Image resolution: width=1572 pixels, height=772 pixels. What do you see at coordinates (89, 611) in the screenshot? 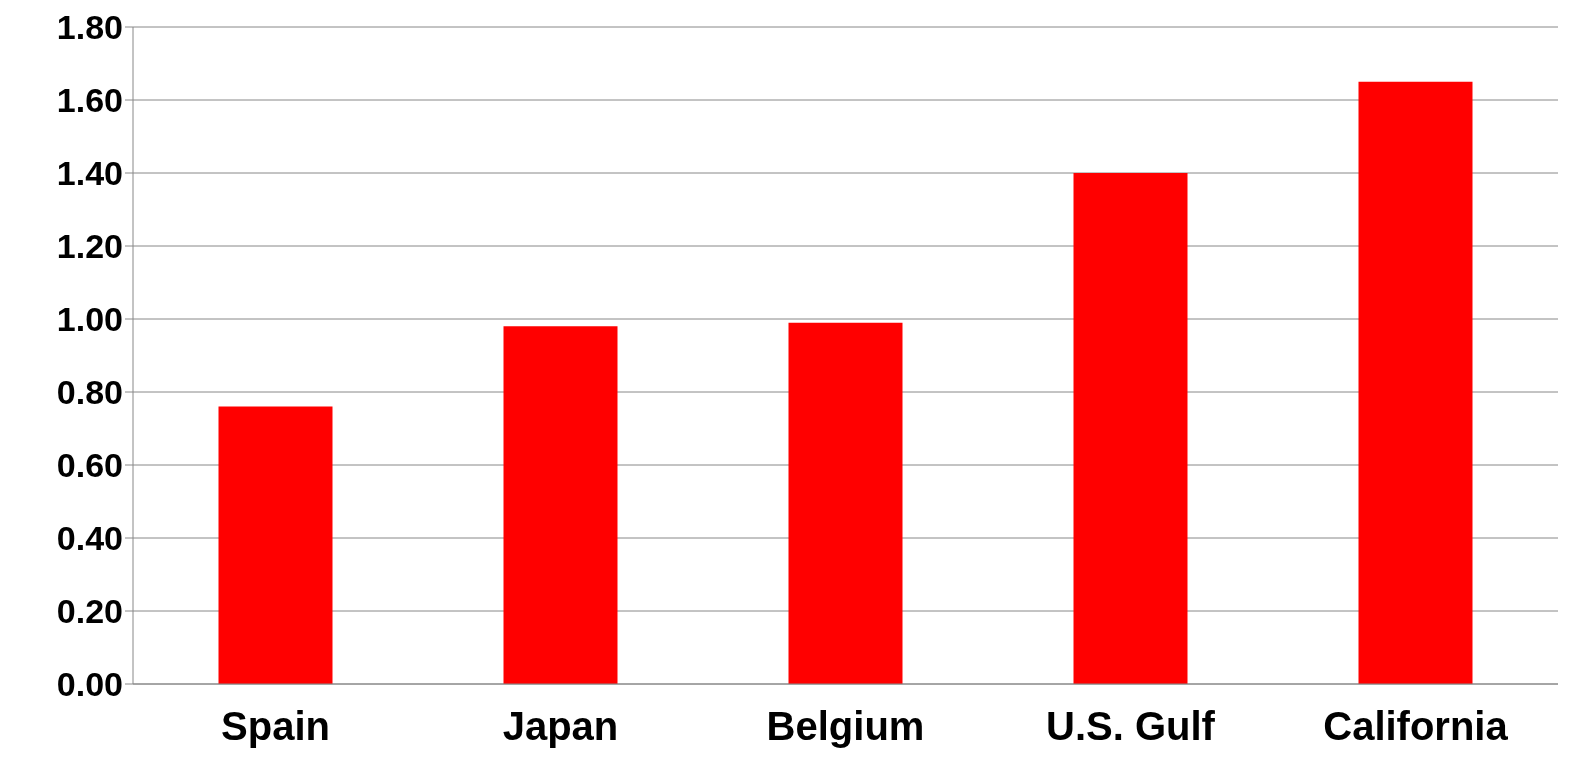
I see `y-tick-label: 0.20` at bounding box center [89, 611].